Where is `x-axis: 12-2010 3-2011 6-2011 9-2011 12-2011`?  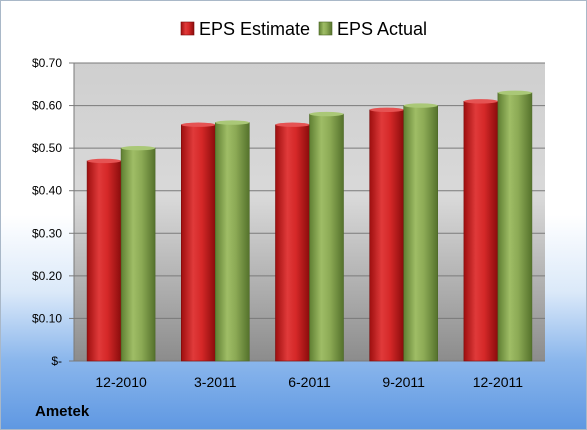 x-axis: 12-2010 3-2011 6-2011 9-2011 12-2011 is located at coordinates (309, 382).